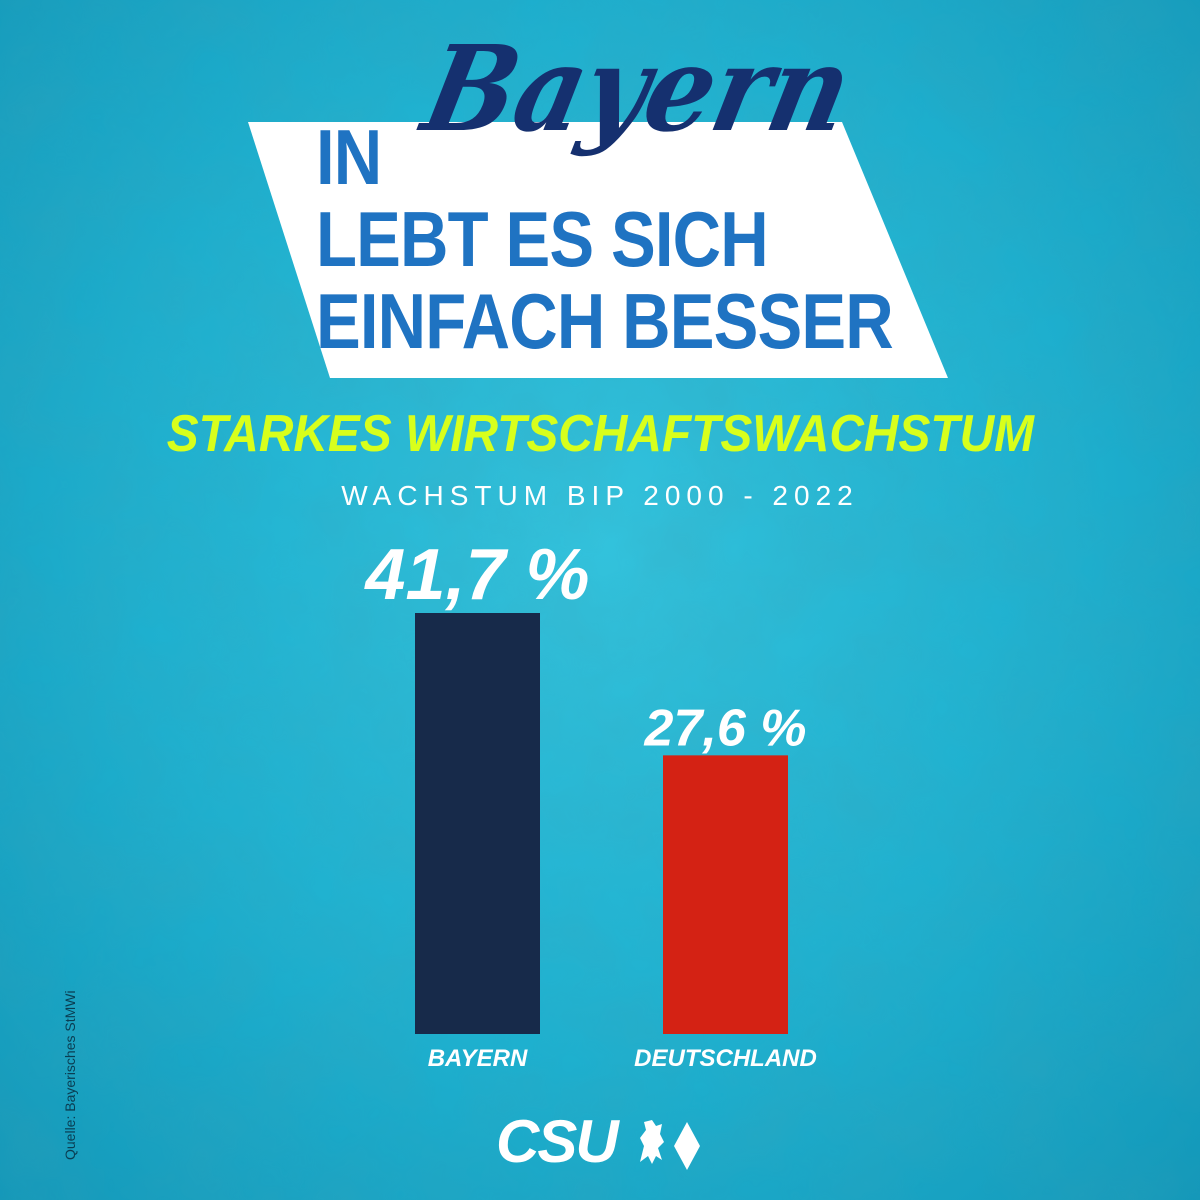 The height and width of the screenshot is (1200, 1200). What do you see at coordinates (476, 575) in the screenshot?
I see `value-label-bayern: 41,7 %` at bounding box center [476, 575].